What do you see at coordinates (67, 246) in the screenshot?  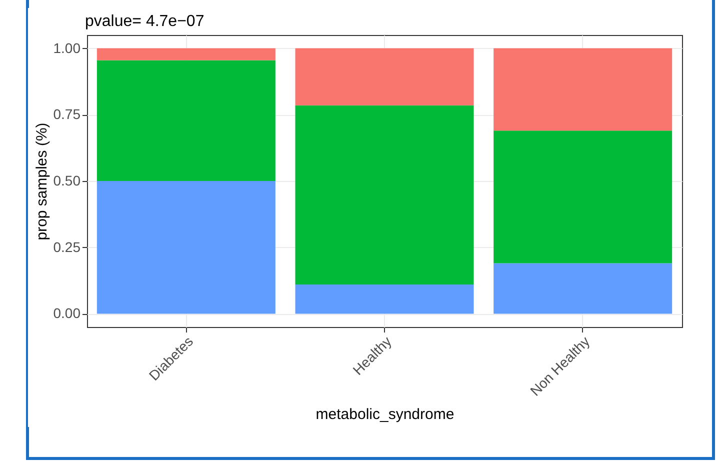 I see `y-tick-label: 0.25` at bounding box center [67, 246].